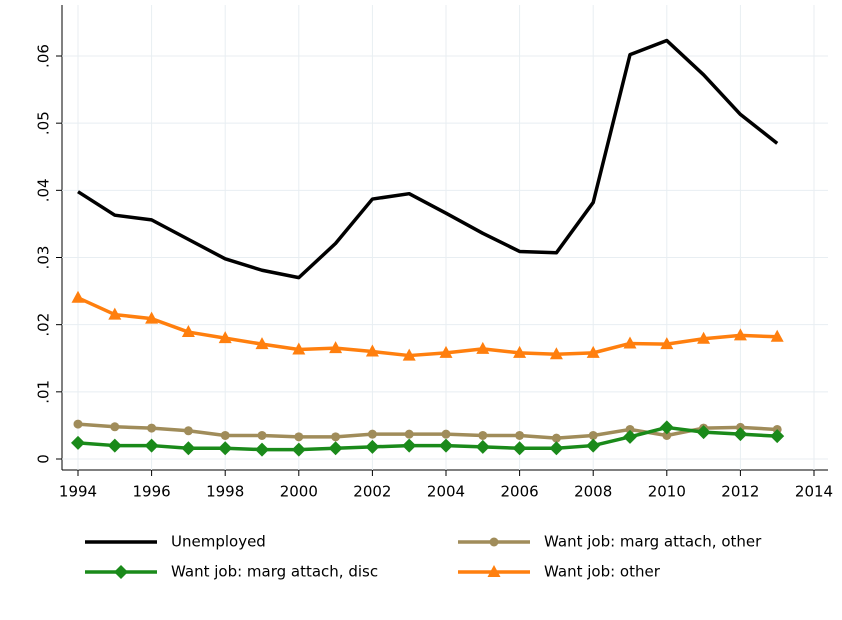 The image size is (842, 620). Describe the element at coordinates (152, 492) in the screenshot. I see `x-tick-label: 1996` at that location.